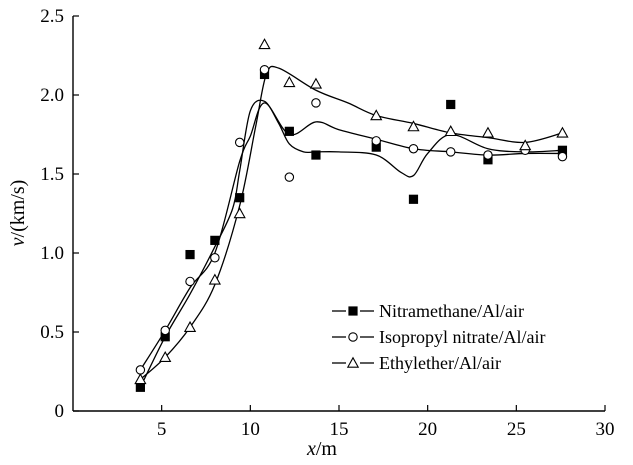 The width and height of the screenshot is (633, 465). What do you see at coordinates (162, 429) in the screenshot?
I see `x-tick-label: 5` at bounding box center [162, 429].